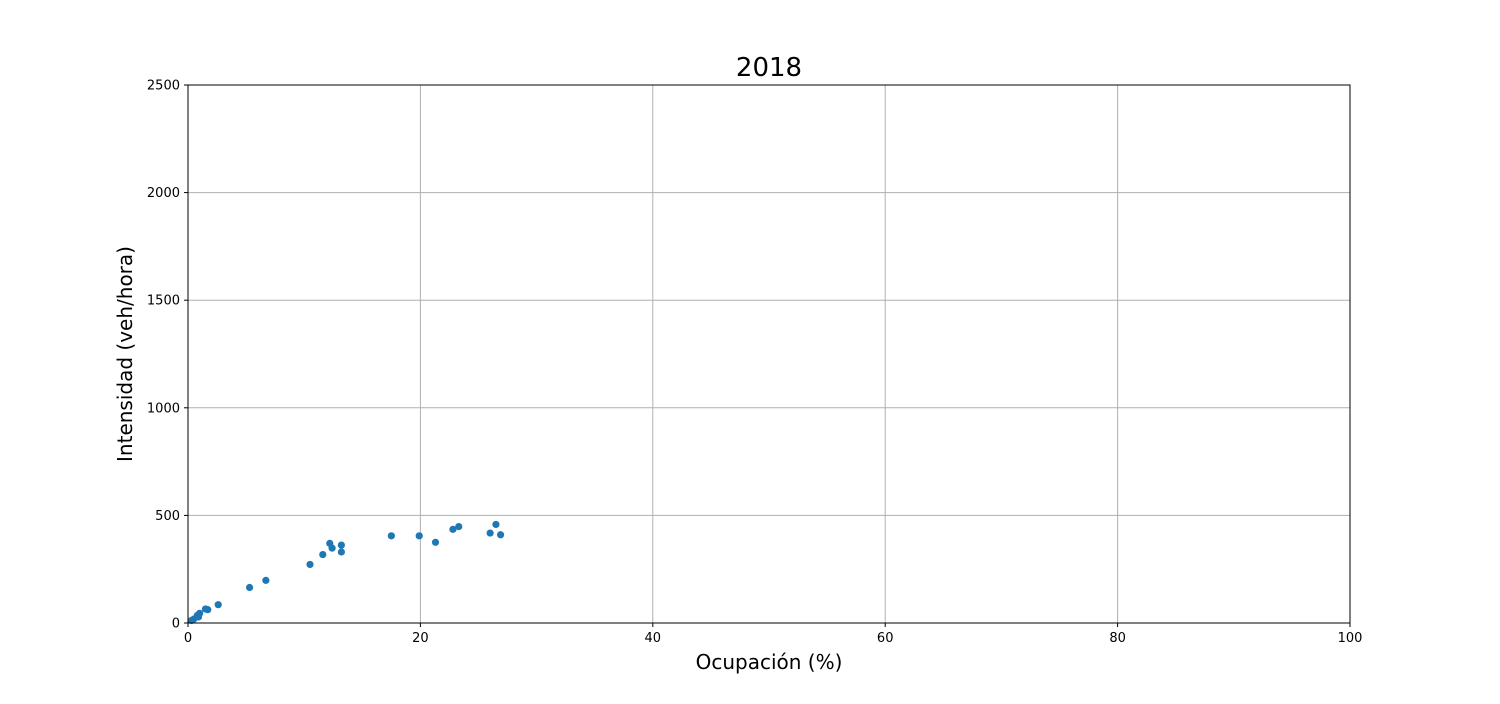 The width and height of the screenshot is (1500, 704). I want to click on x-axis-label: Ocupación (%), so click(769, 662).